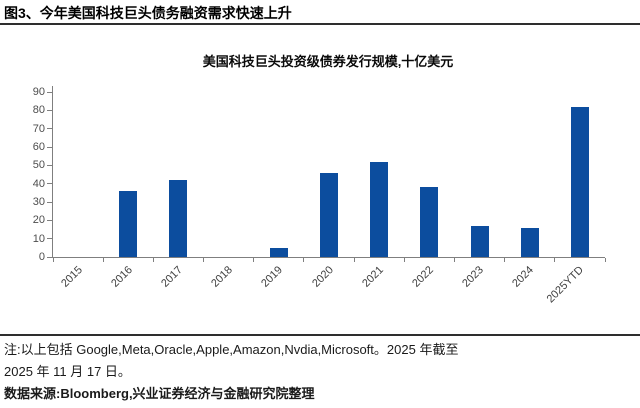 The height and width of the screenshot is (408, 640). Describe the element at coordinates (67, 371) in the screenshot. I see `note-line-2: 2025 年 11 月 17 日。` at that location.